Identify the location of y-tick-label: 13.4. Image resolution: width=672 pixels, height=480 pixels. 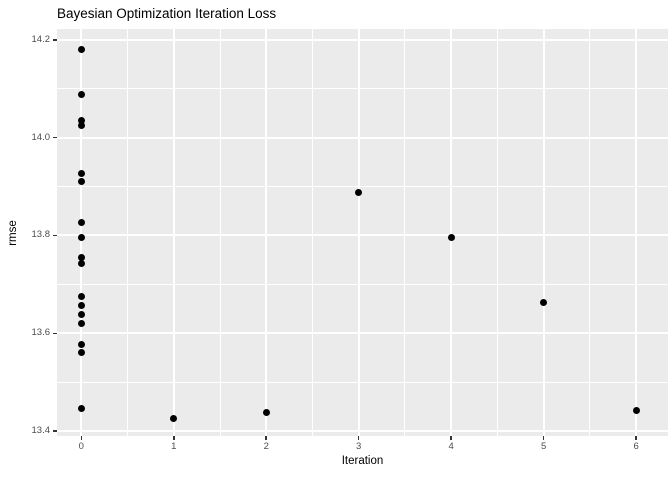
(41, 431).